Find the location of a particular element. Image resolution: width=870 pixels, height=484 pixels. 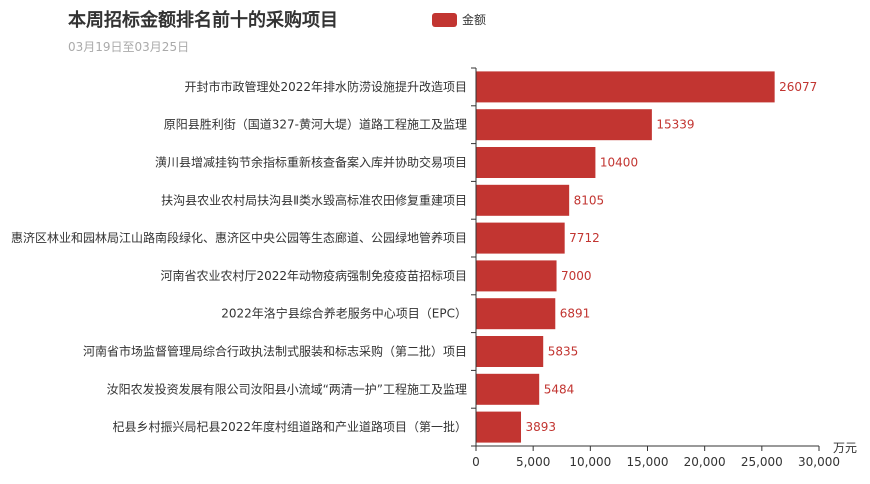

category-label: 原阳县胜利街（国道327-黄河大堤）道路工程施工及监理 is located at coordinates (315, 124).